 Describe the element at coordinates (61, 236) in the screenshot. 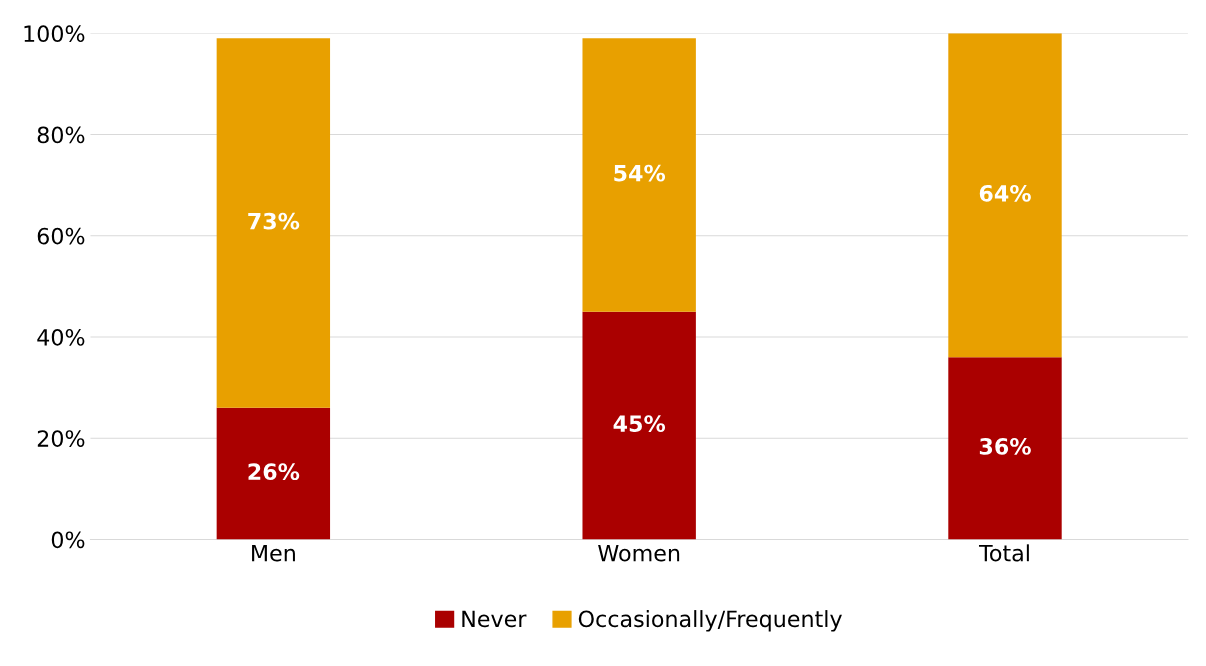

I see `y-tick-label: 60%` at that location.